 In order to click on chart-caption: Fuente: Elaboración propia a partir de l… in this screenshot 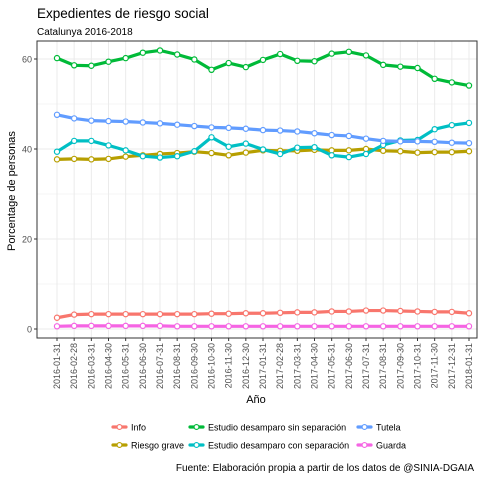, I will do `click(325, 468)`.